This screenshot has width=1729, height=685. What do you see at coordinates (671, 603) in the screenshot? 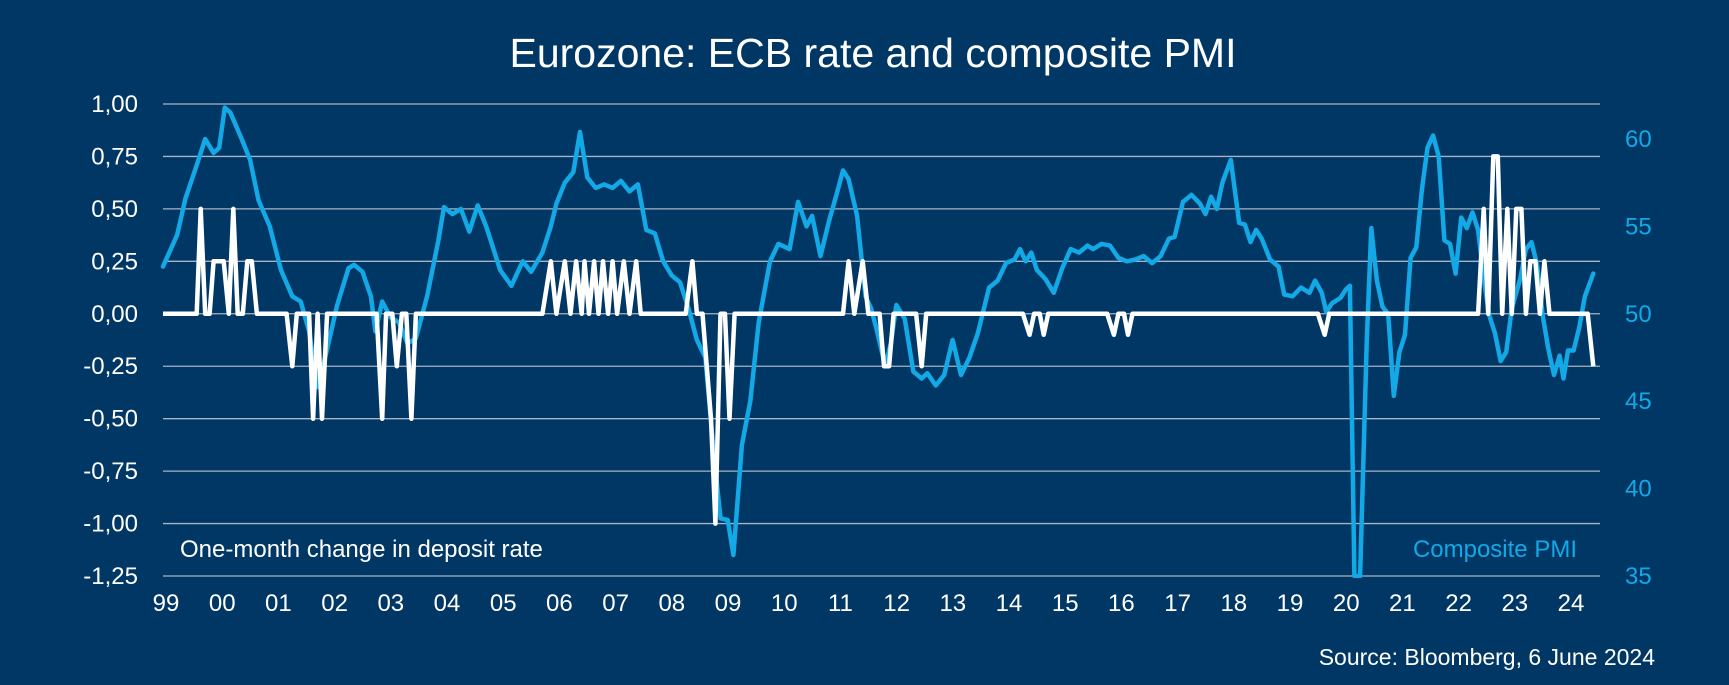
I see `x-axis-tick-label: 08` at bounding box center [671, 603].